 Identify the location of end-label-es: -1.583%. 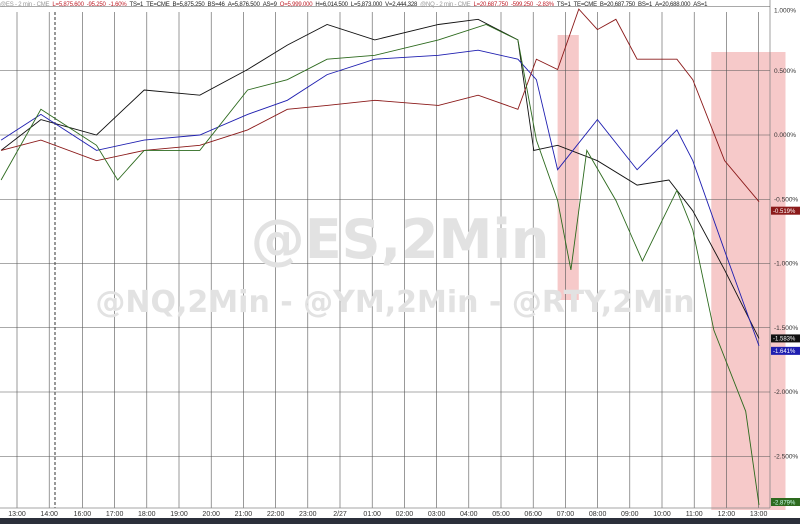
(784, 340).